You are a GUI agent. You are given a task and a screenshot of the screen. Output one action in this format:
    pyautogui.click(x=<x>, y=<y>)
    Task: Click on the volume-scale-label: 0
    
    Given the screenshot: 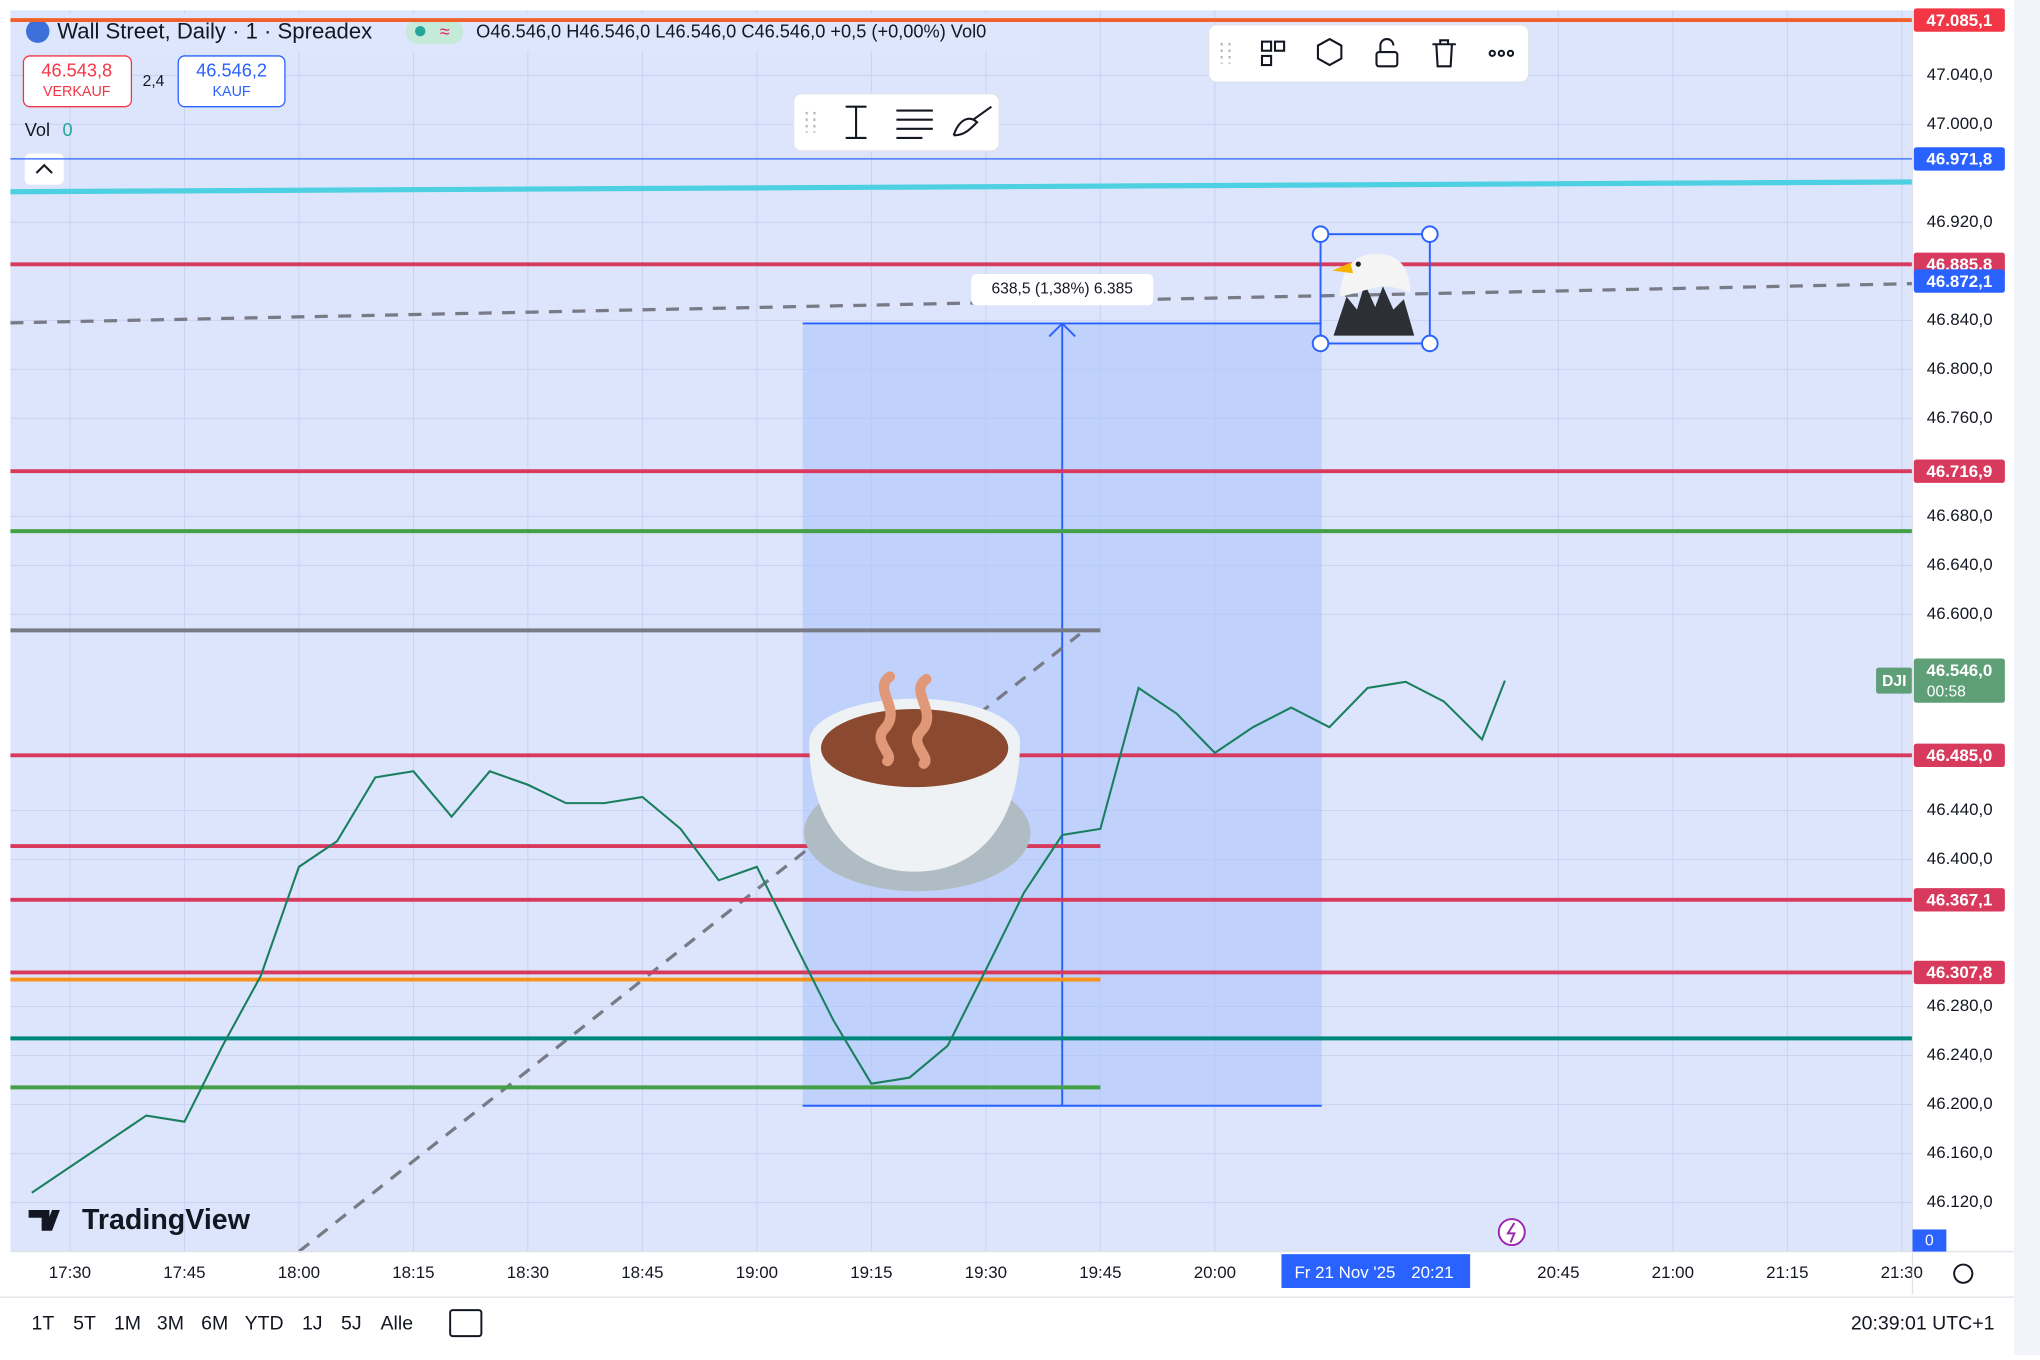 What is the action you would take?
    pyautogui.click(x=1929, y=1240)
    